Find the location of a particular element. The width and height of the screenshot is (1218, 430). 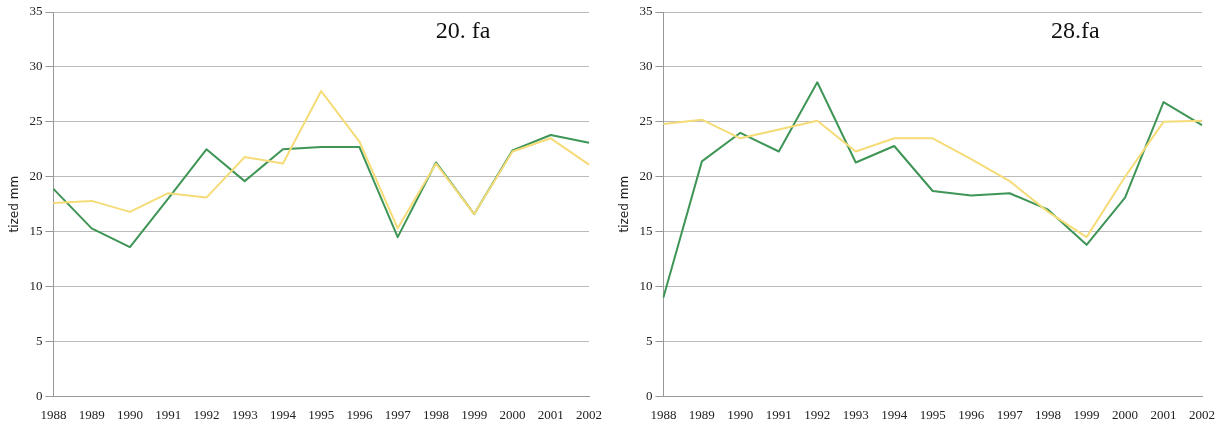

chart-title: 20. fa is located at coordinates (463, 30).